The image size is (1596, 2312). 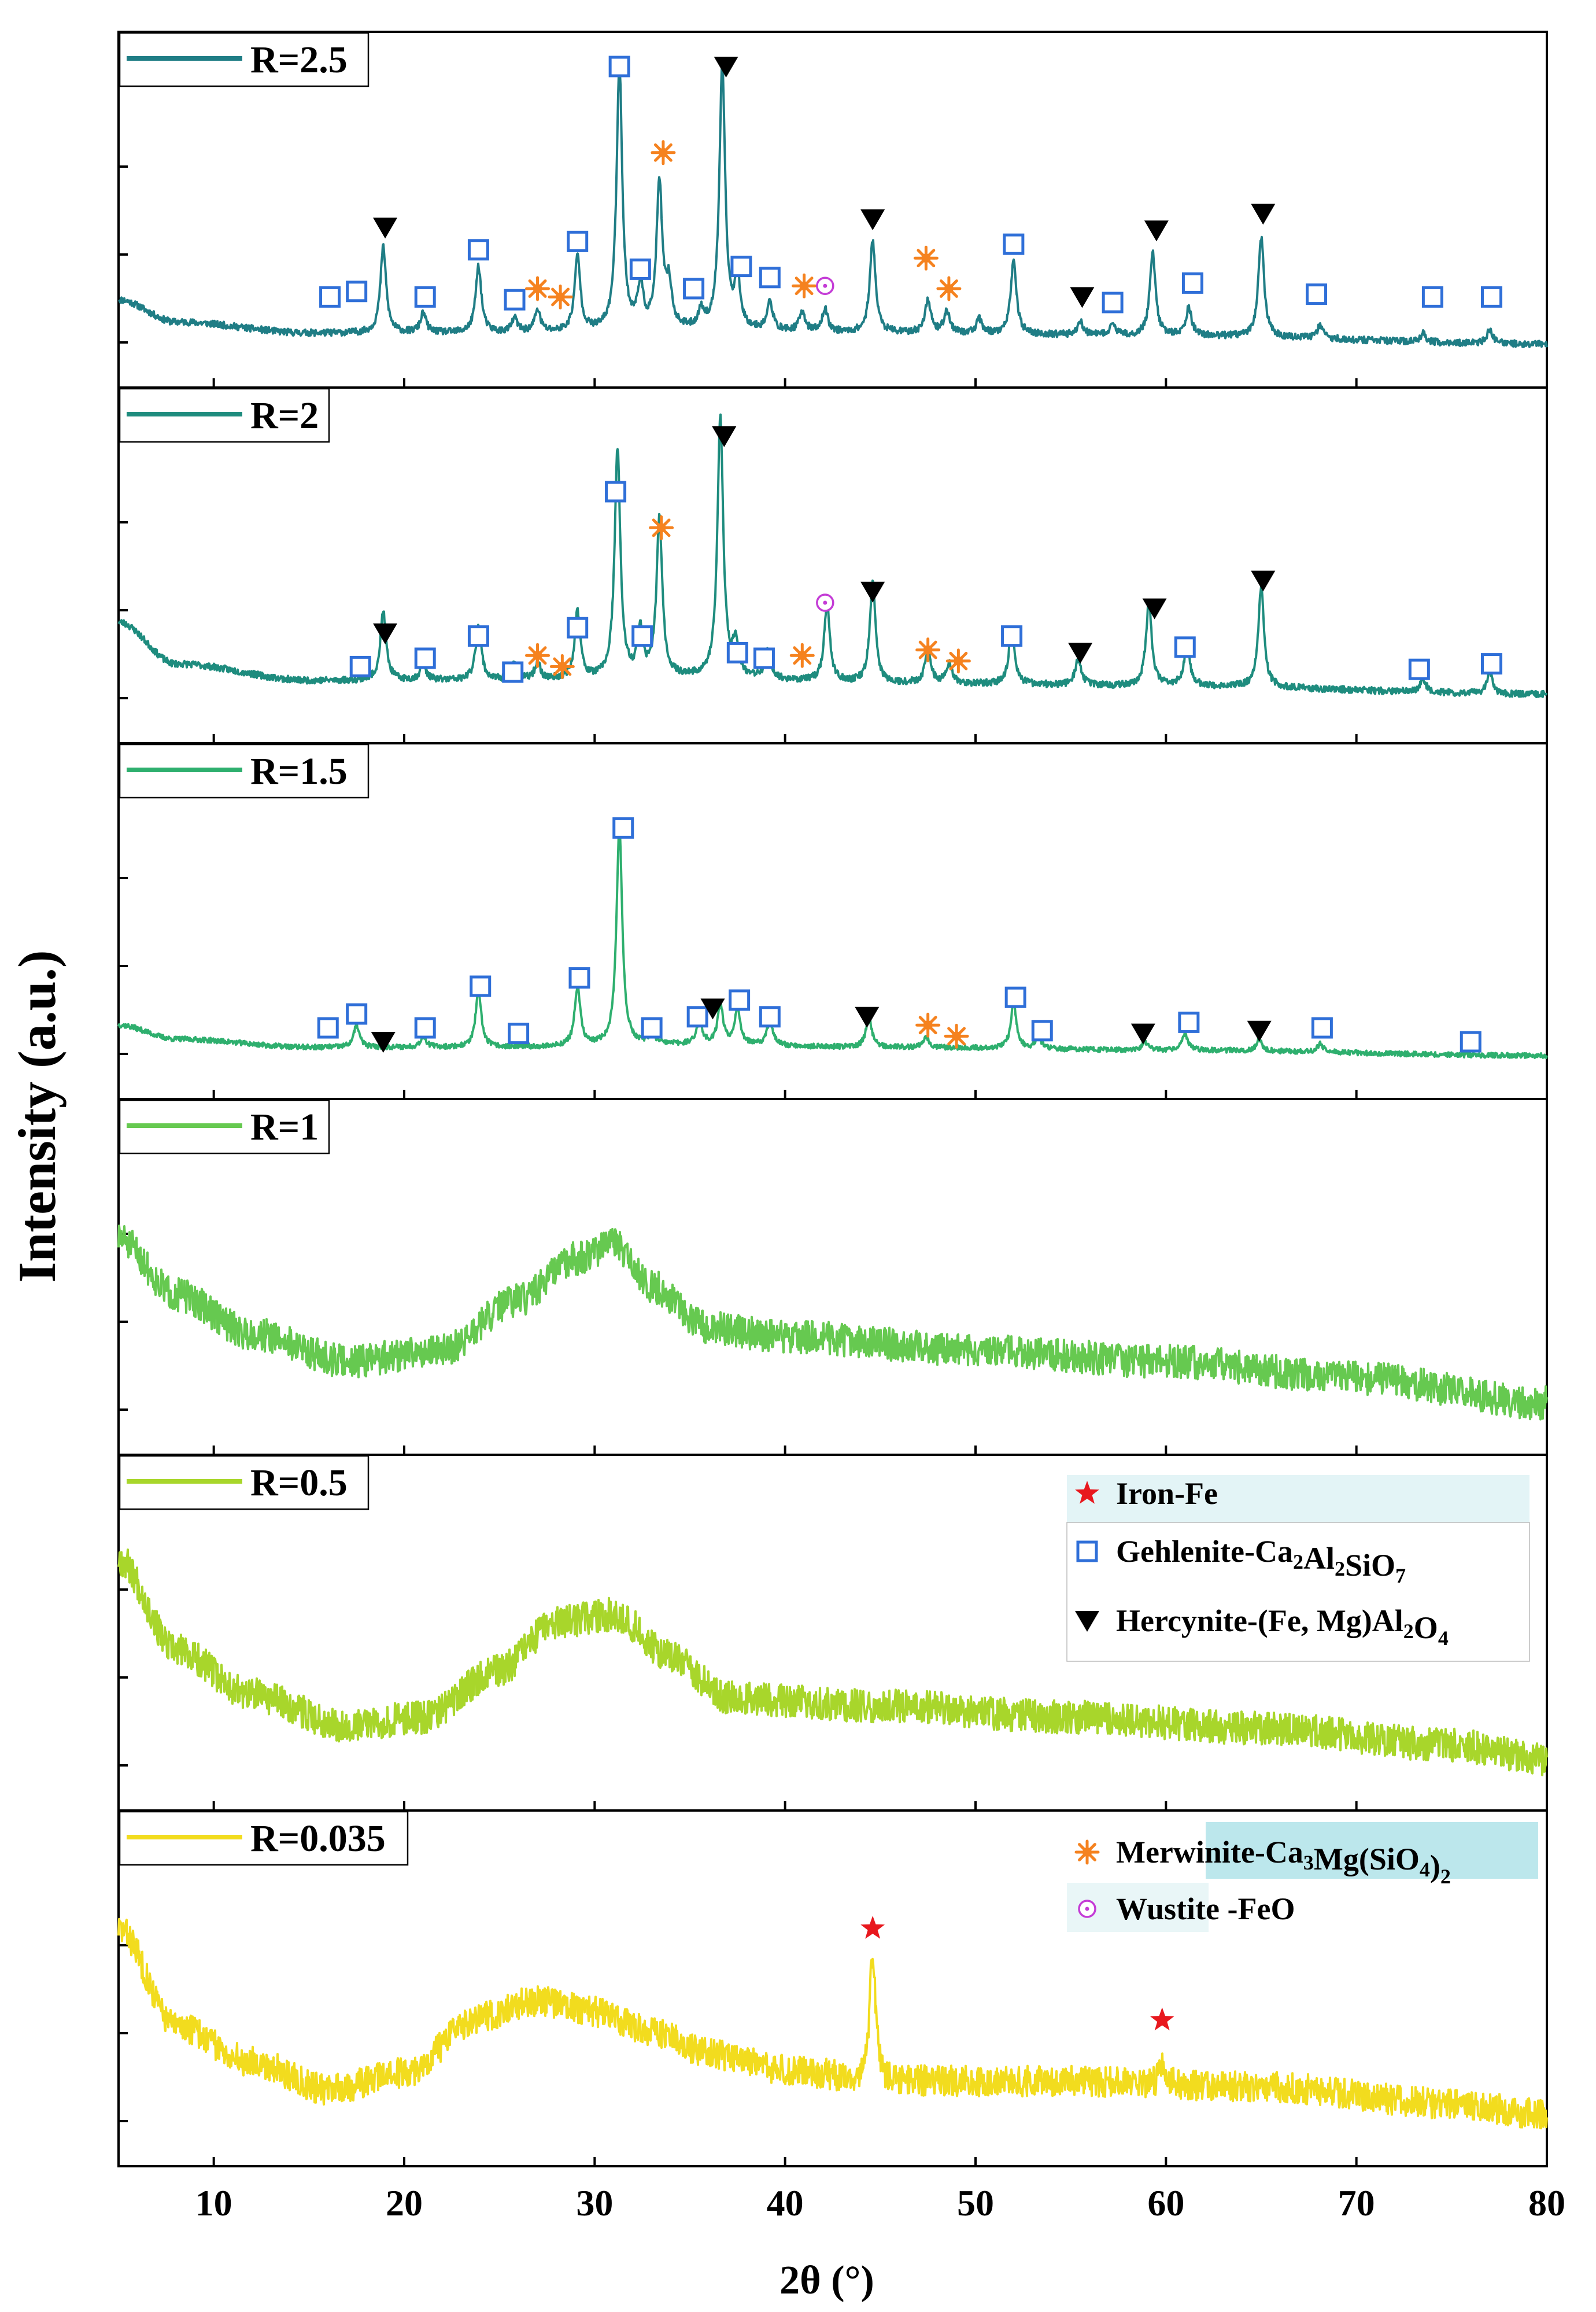 What do you see at coordinates (1357, 2202) in the screenshot?
I see `x-tick-label: 70` at bounding box center [1357, 2202].